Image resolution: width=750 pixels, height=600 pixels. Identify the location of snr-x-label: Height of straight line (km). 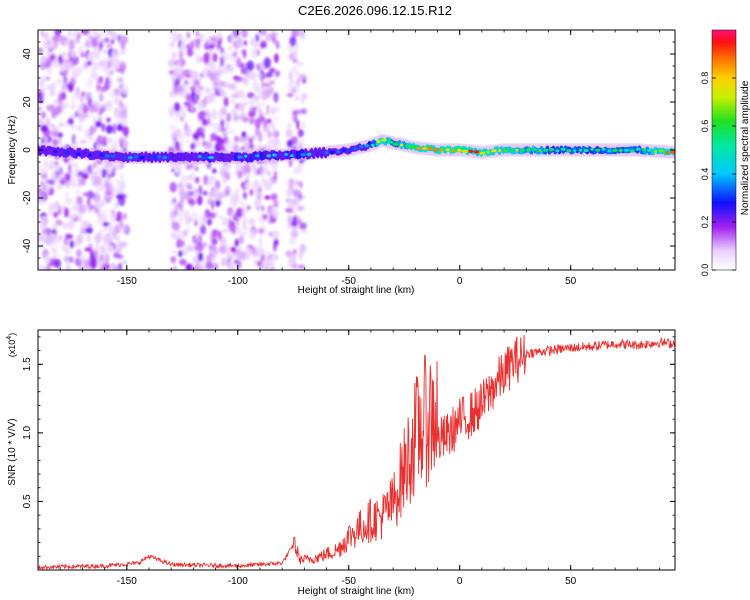
(356, 591).